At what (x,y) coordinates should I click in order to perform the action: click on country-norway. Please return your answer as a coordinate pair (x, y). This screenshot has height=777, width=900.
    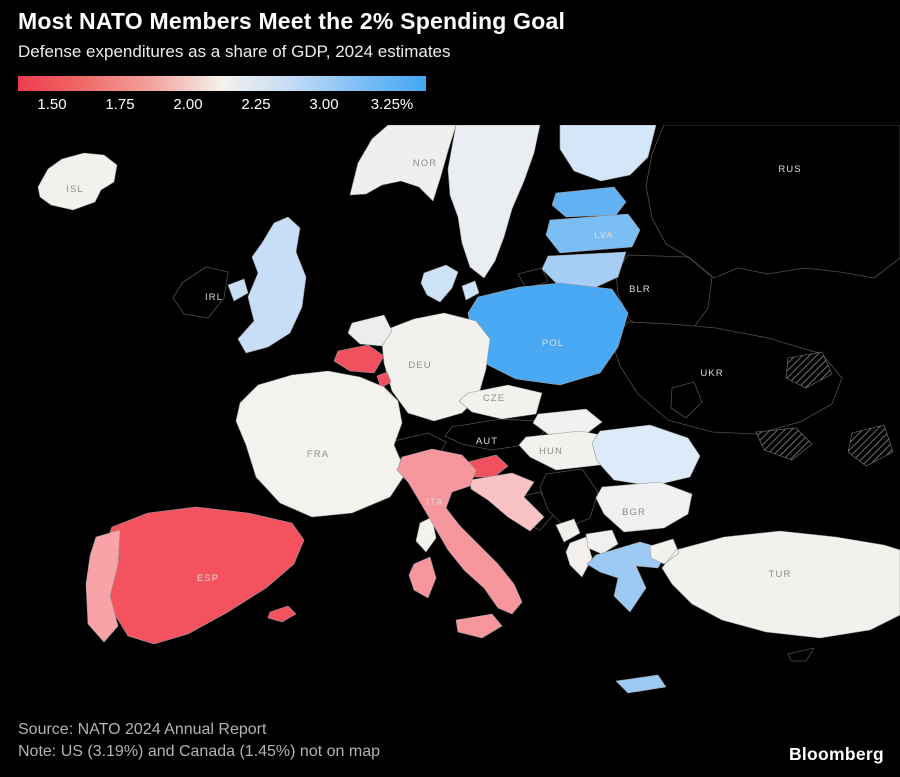
    Looking at the image, I should click on (403, 163).